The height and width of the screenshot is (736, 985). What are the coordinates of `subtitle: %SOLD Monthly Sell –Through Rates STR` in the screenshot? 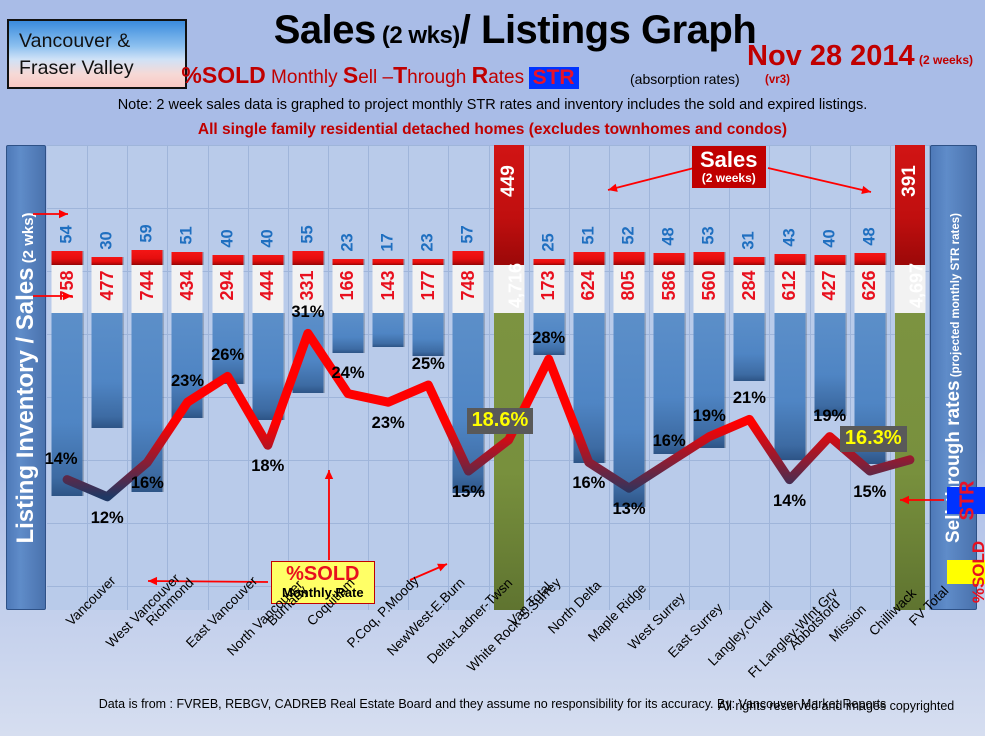 It's located at (380, 76).